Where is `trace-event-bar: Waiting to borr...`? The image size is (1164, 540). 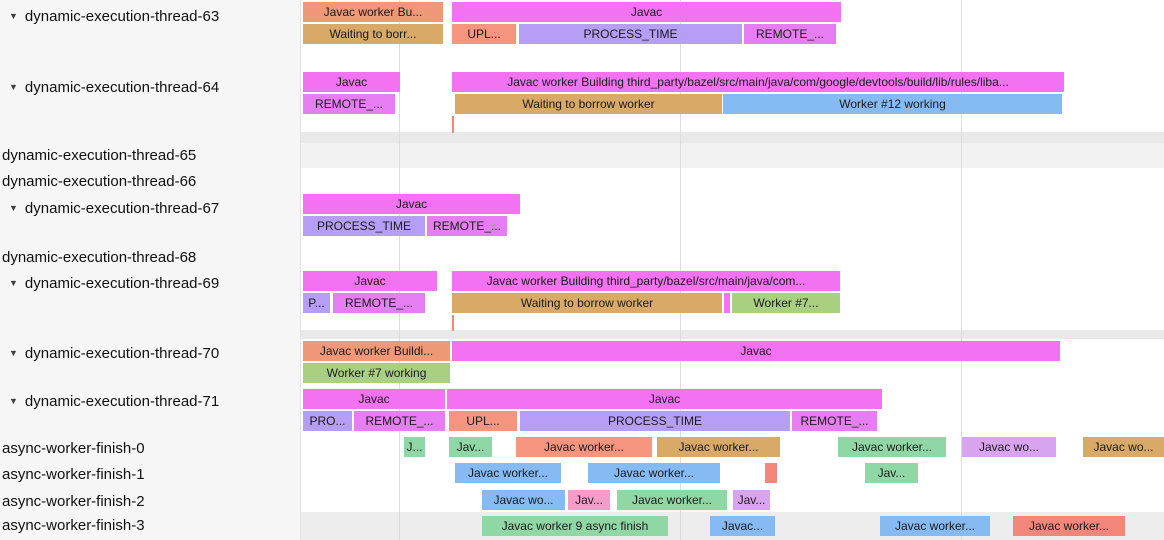 trace-event-bar: Waiting to borr... is located at coordinates (373, 34).